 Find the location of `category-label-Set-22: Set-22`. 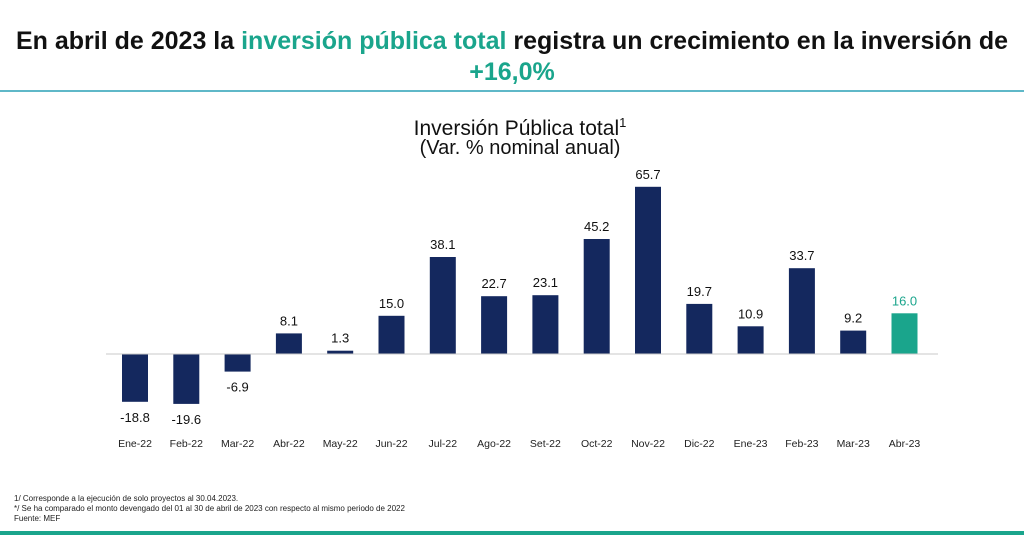

category-label-Set-22: Set-22 is located at coordinates (545, 444).